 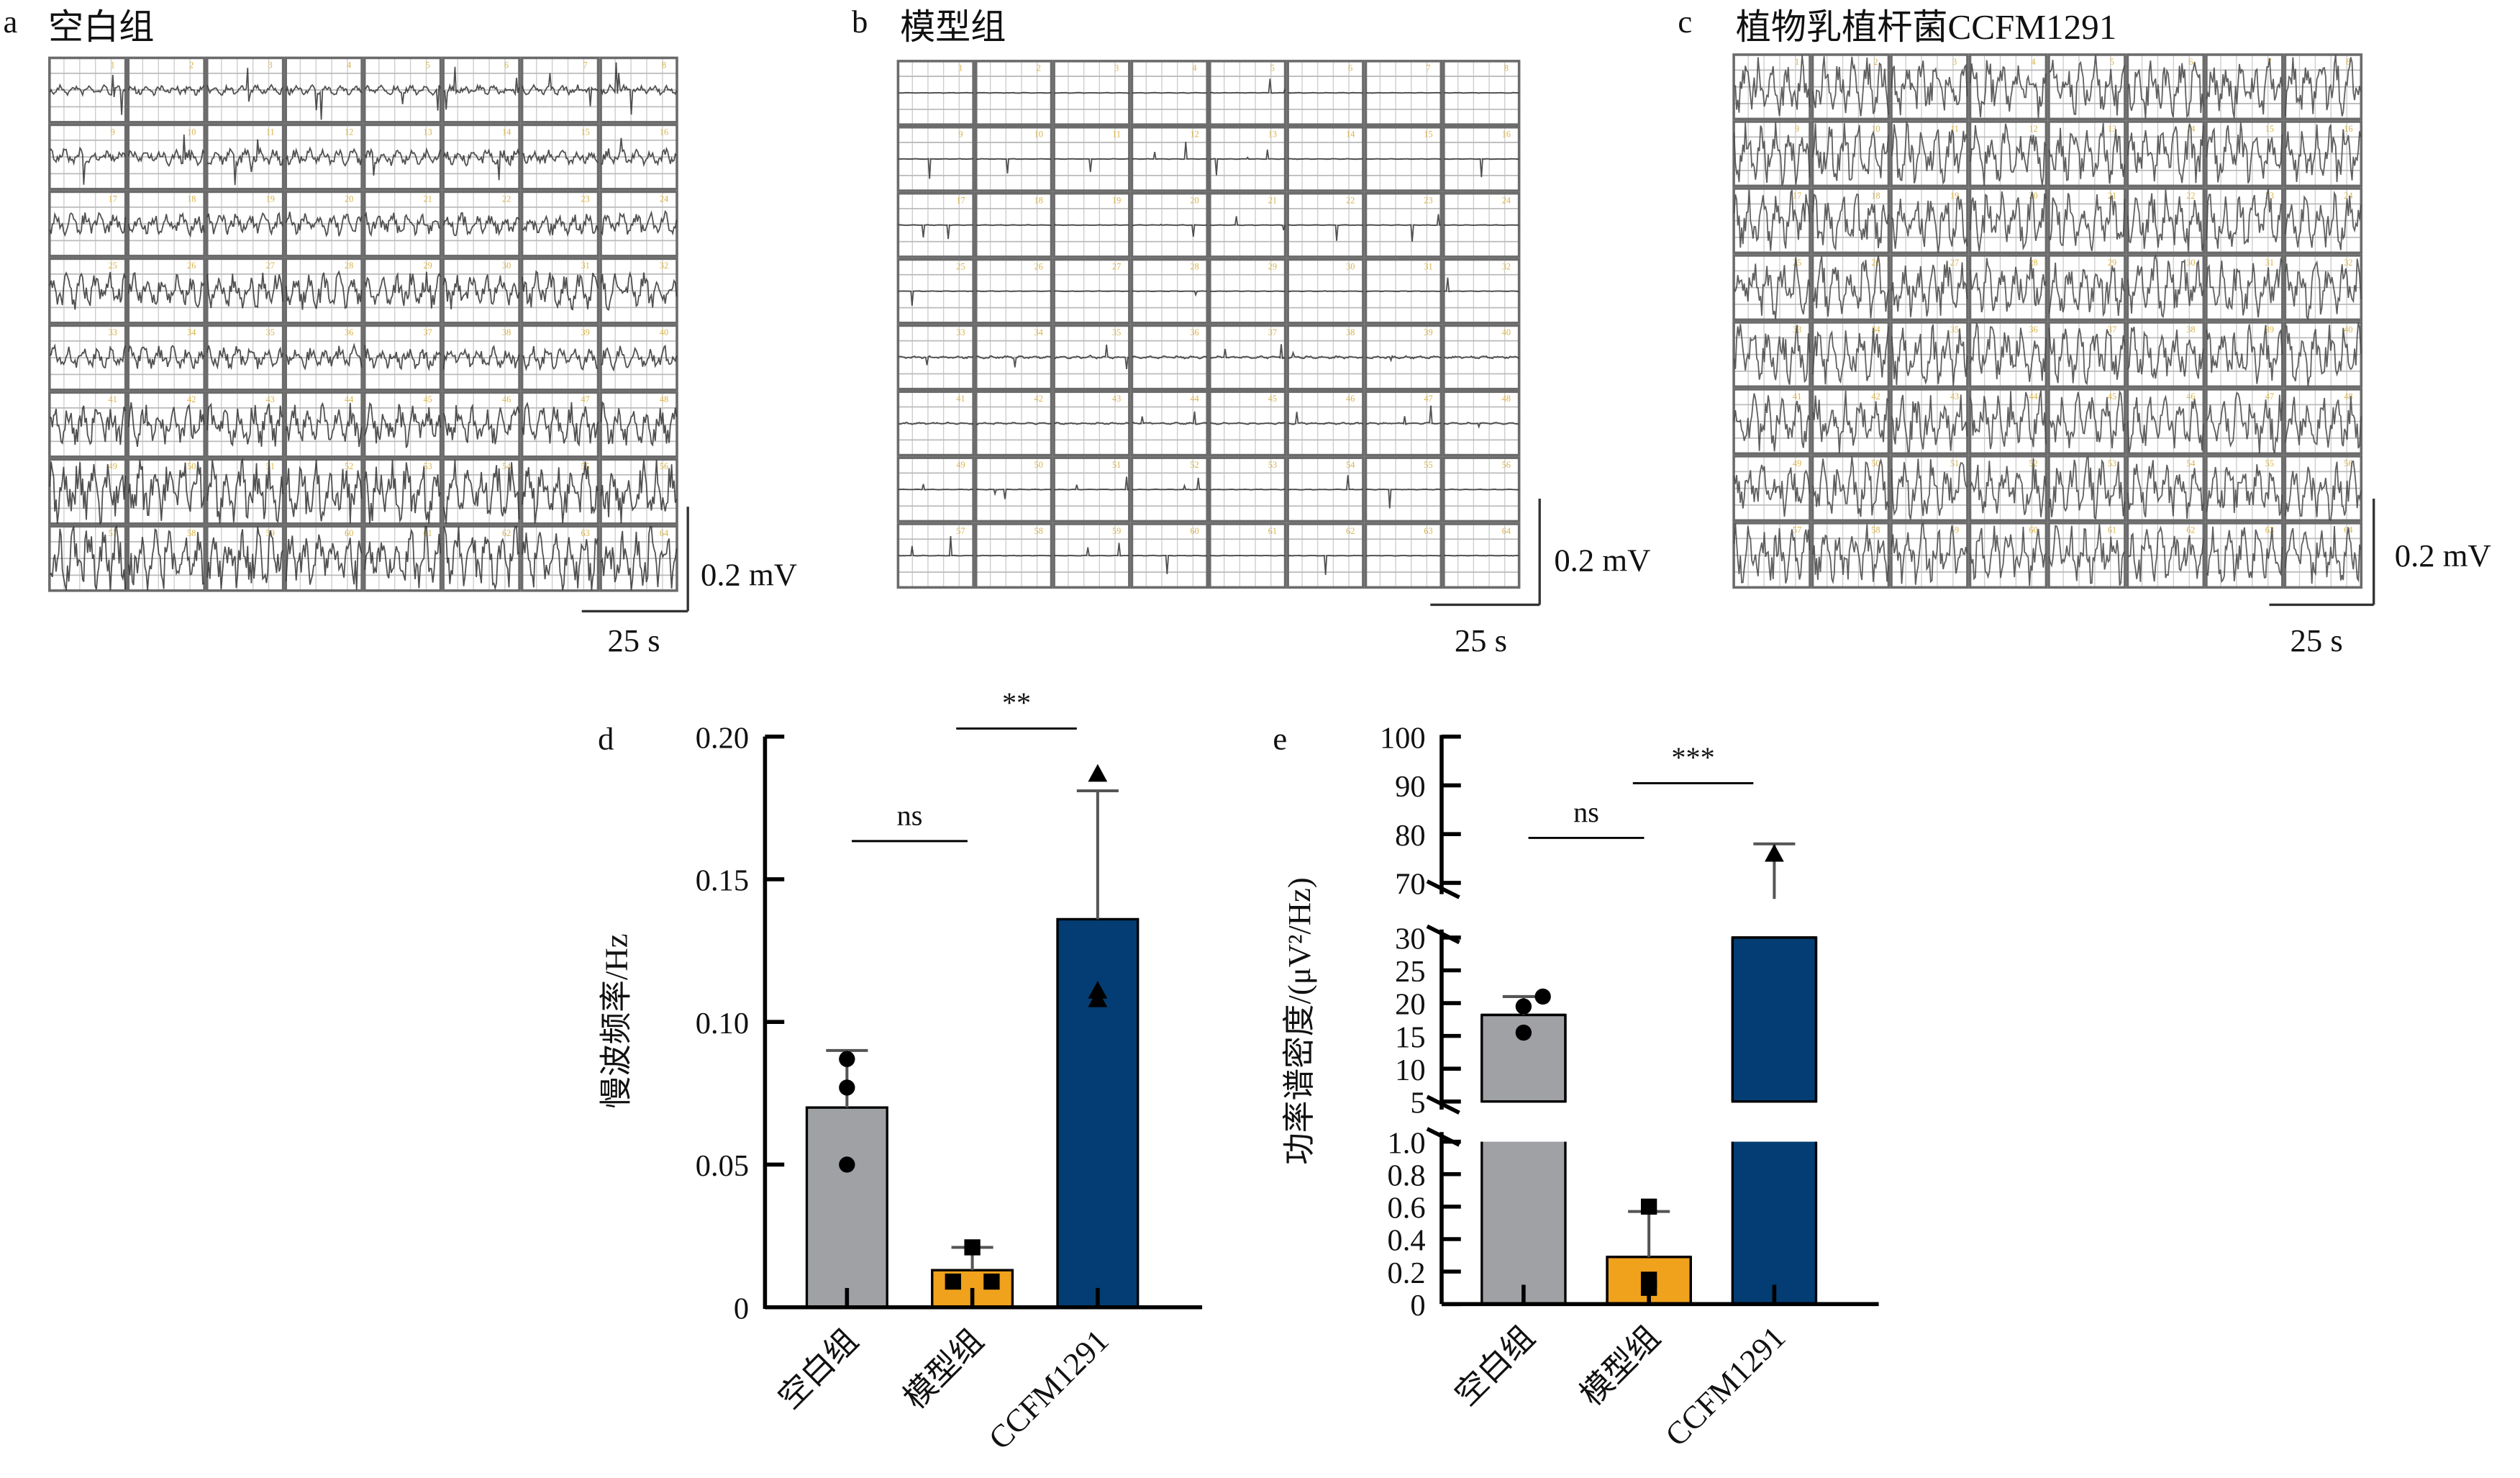 I want to click on channel-number: 15, so click(x=1428, y=135).